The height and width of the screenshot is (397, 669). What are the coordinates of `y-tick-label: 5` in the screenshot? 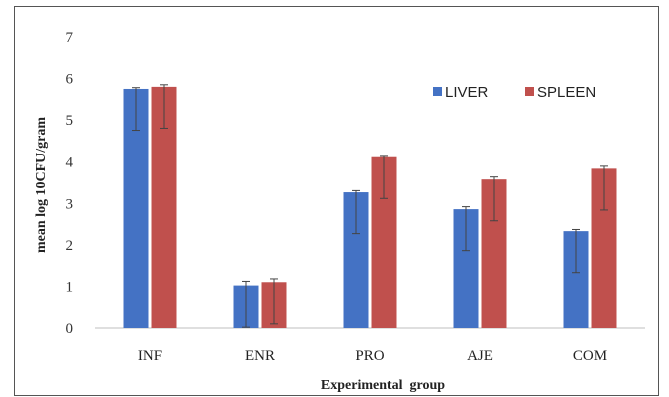 It's located at (70, 121).